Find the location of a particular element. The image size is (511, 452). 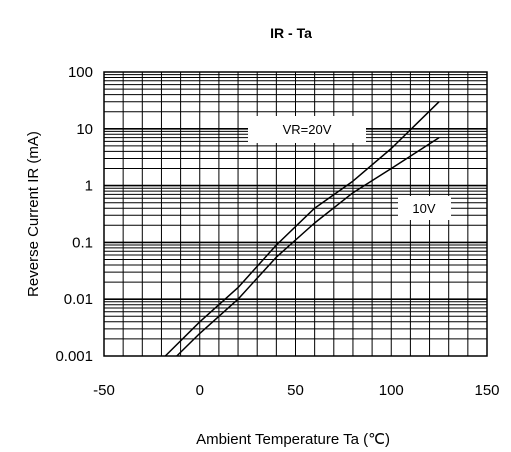

series-label-box-vr20 is located at coordinates (307, 129).